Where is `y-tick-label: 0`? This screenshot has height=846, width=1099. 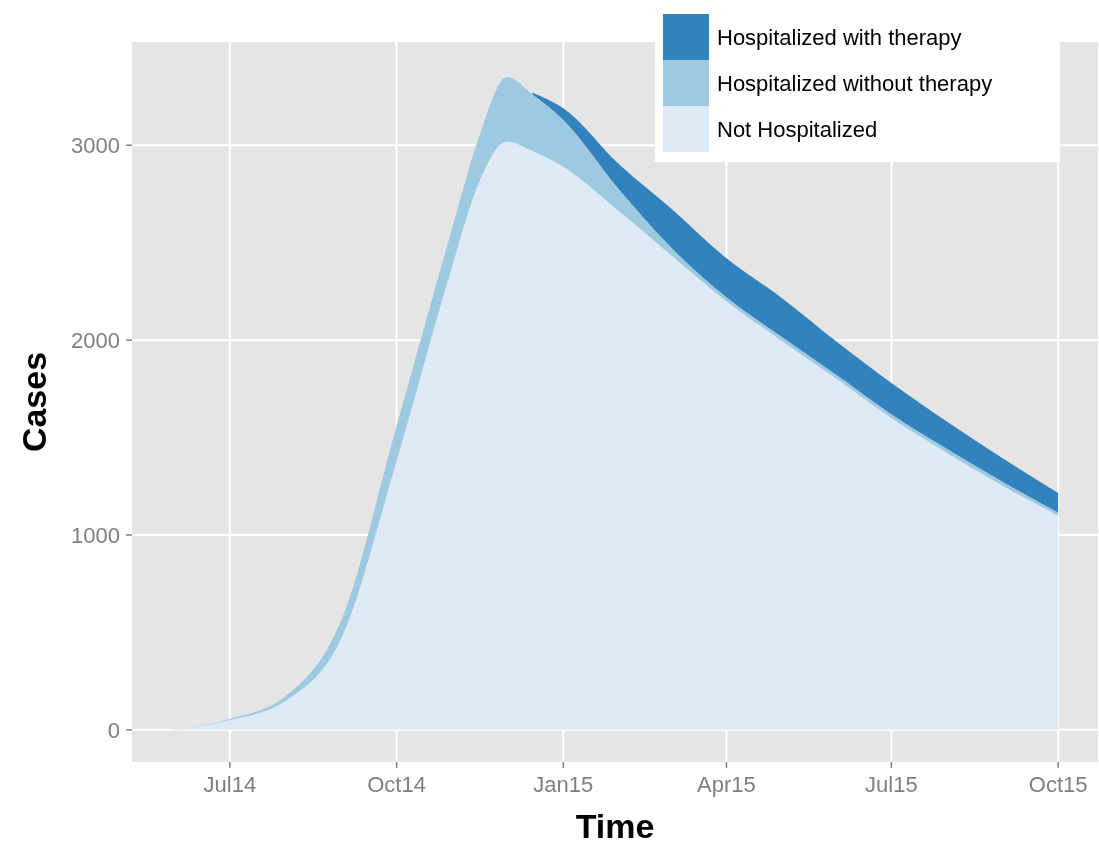
y-tick-label: 0 is located at coordinates (113, 730).